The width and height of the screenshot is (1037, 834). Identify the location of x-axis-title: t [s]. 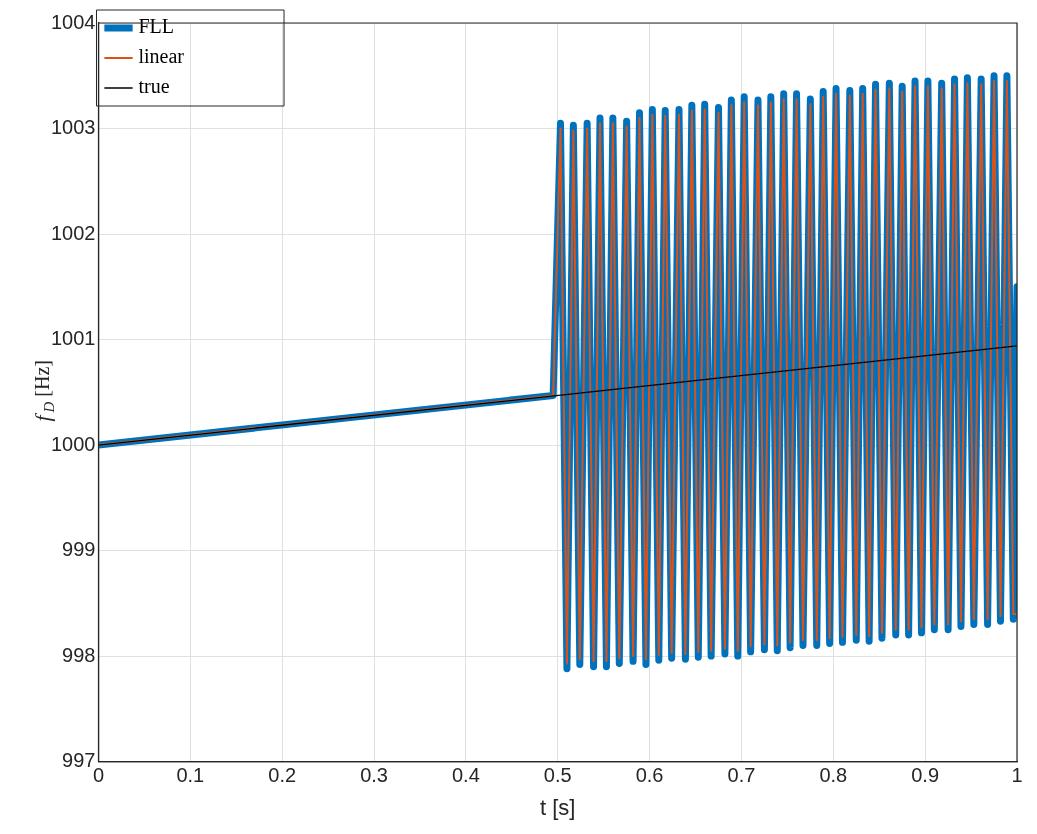
(558, 807).